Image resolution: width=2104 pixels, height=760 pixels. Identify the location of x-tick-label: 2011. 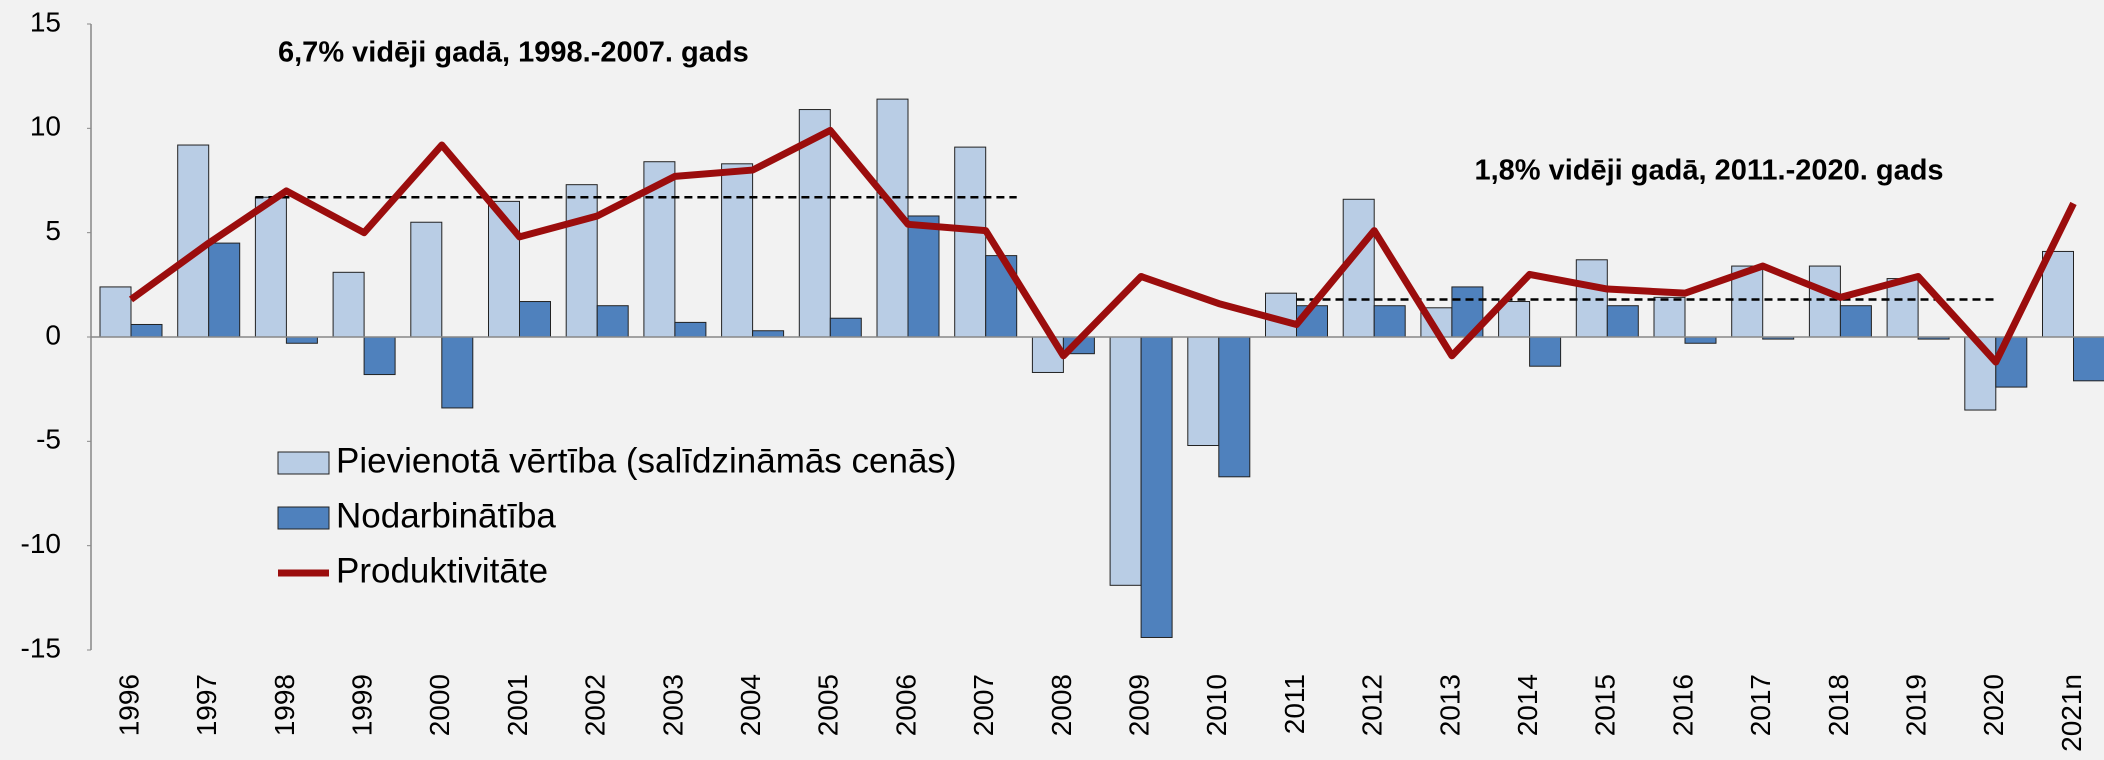
(1294, 704).